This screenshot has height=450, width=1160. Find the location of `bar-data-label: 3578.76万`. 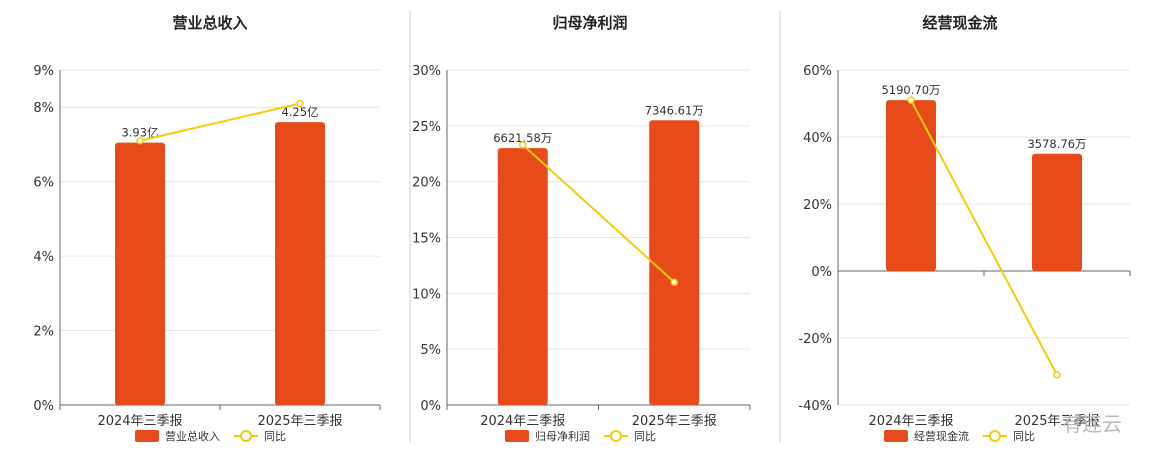

bar-data-label: 3578.76万 is located at coordinates (1056, 144).